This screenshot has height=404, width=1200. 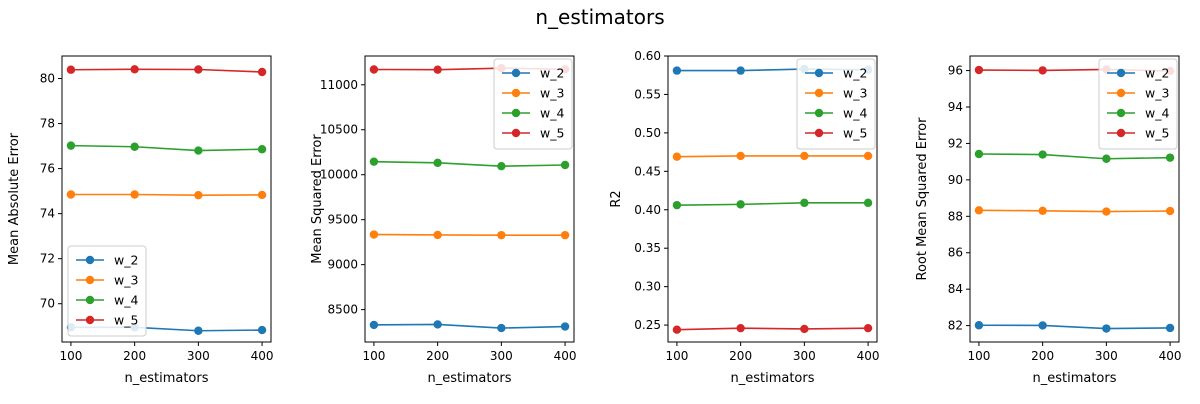 I want to click on y-tick-label: 96, so click(x=955, y=71).